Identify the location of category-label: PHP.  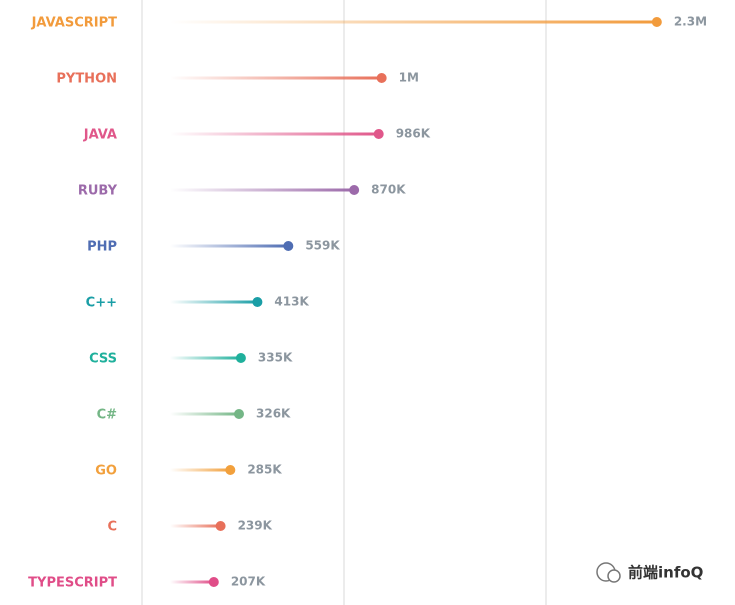
(102, 247).